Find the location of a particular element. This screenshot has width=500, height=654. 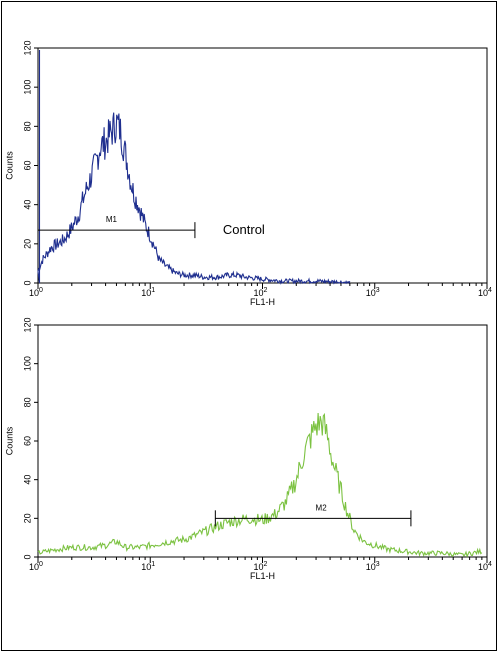

gate-label: M2 is located at coordinates (322, 507).